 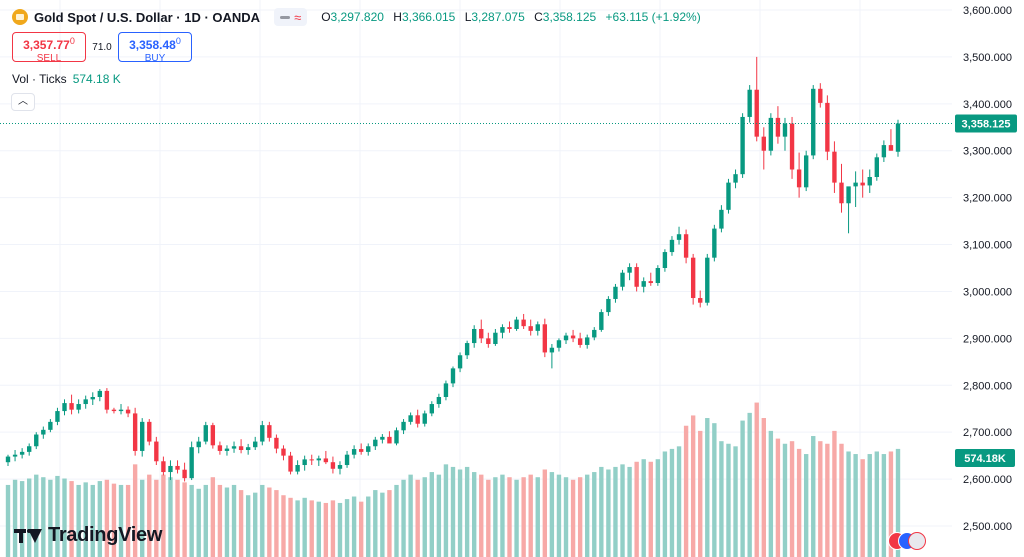 What do you see at coordinates (39, 79) in the screenshot?
I see `volume-label: Vol · Ticks` at bounding box center [39, 79].